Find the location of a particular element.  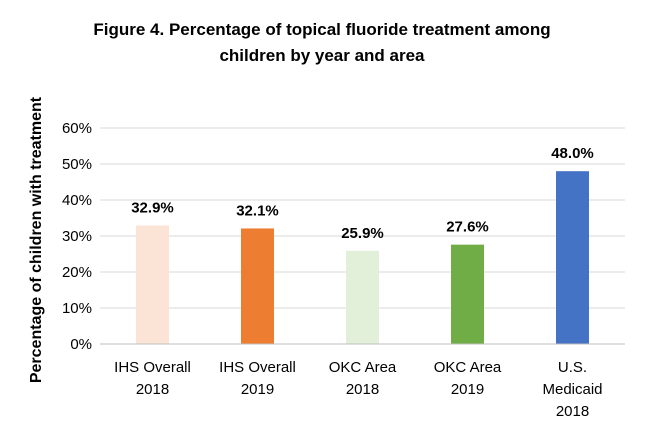

y-axis-label: Percentage of children with treatment is located at coordinates (36, 239).